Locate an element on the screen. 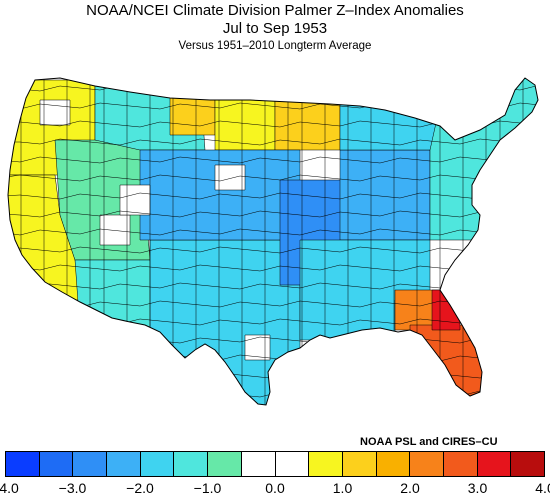  colorbar-tick-label: 1.0 is located at coordinates (342, 488).